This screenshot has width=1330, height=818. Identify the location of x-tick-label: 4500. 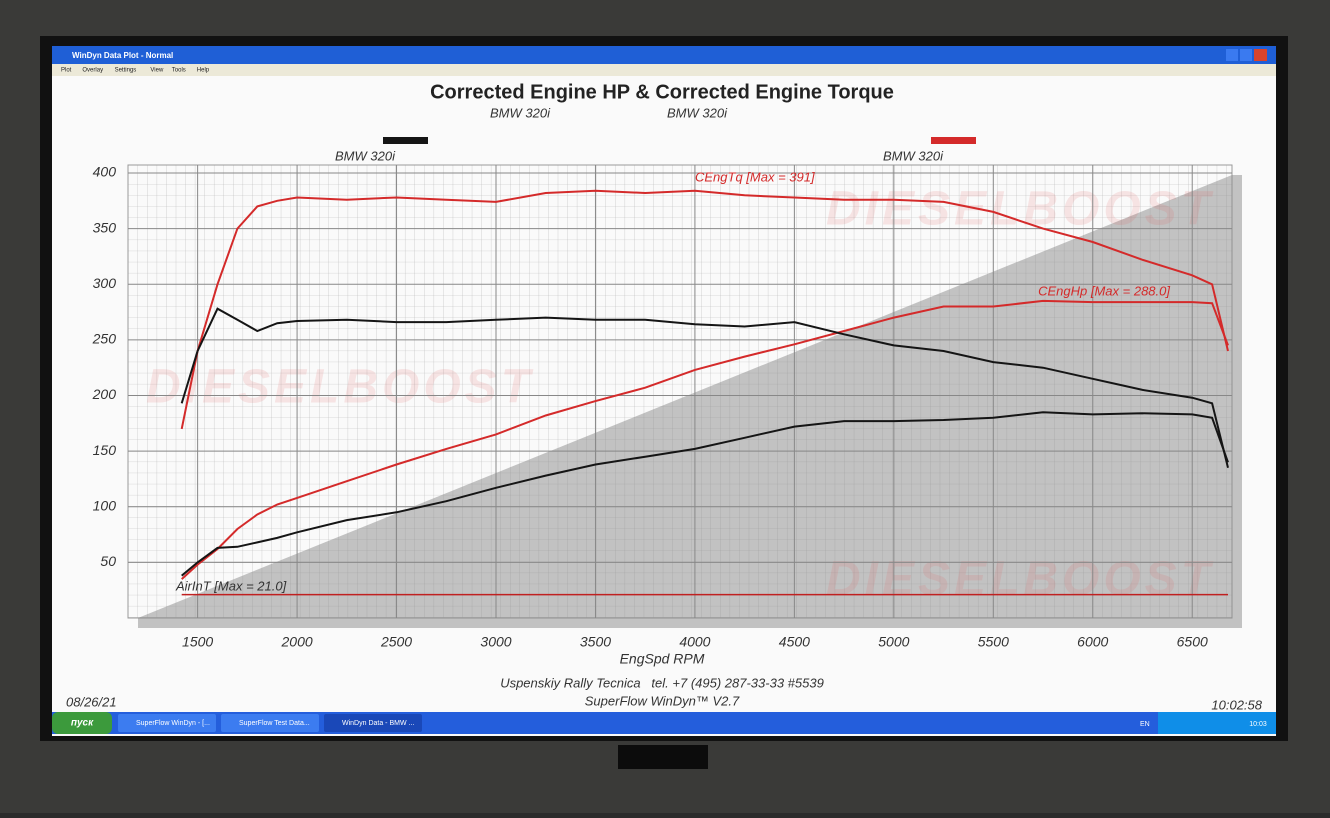
(794, 642).